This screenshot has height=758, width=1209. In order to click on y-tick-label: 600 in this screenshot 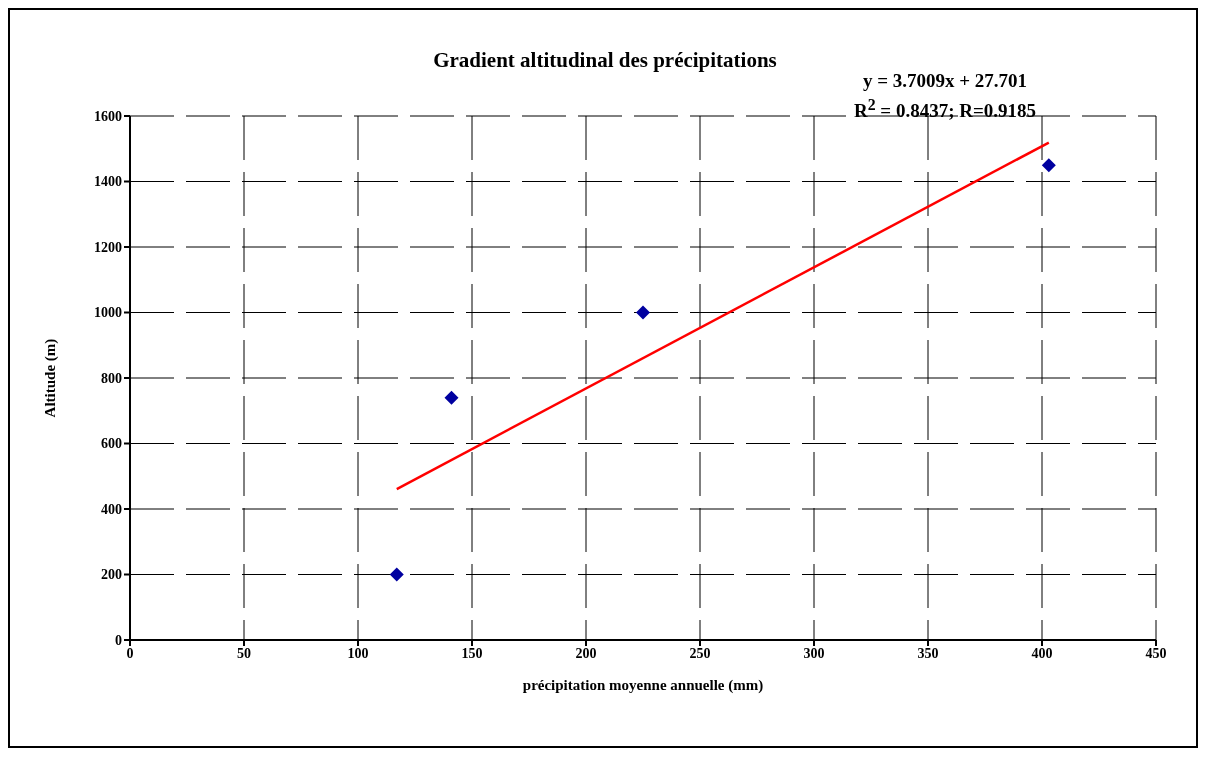, I will do `click(111, 444)`.